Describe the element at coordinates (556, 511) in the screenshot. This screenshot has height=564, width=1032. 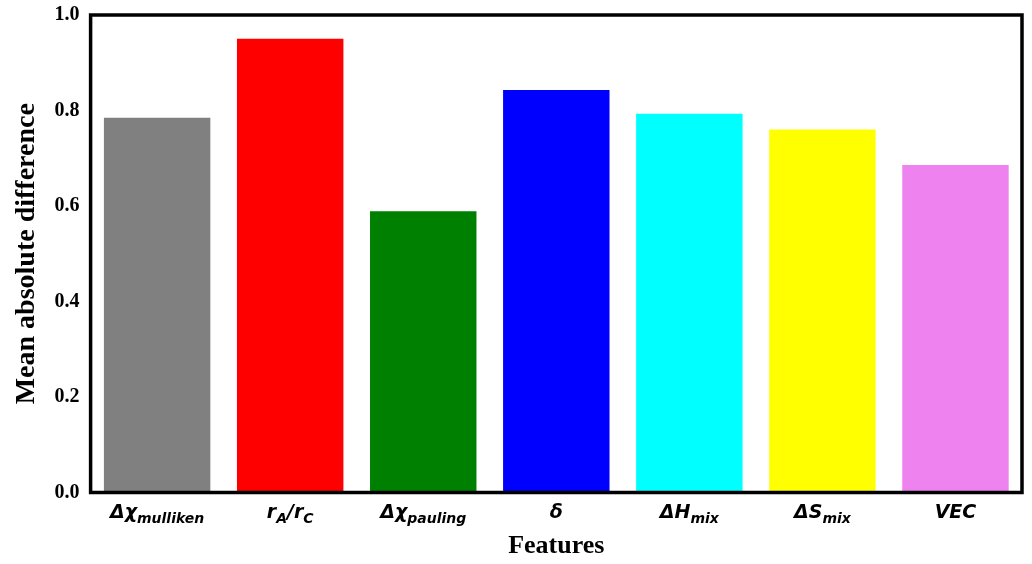
I see `x-tick-label: δ` at that location.